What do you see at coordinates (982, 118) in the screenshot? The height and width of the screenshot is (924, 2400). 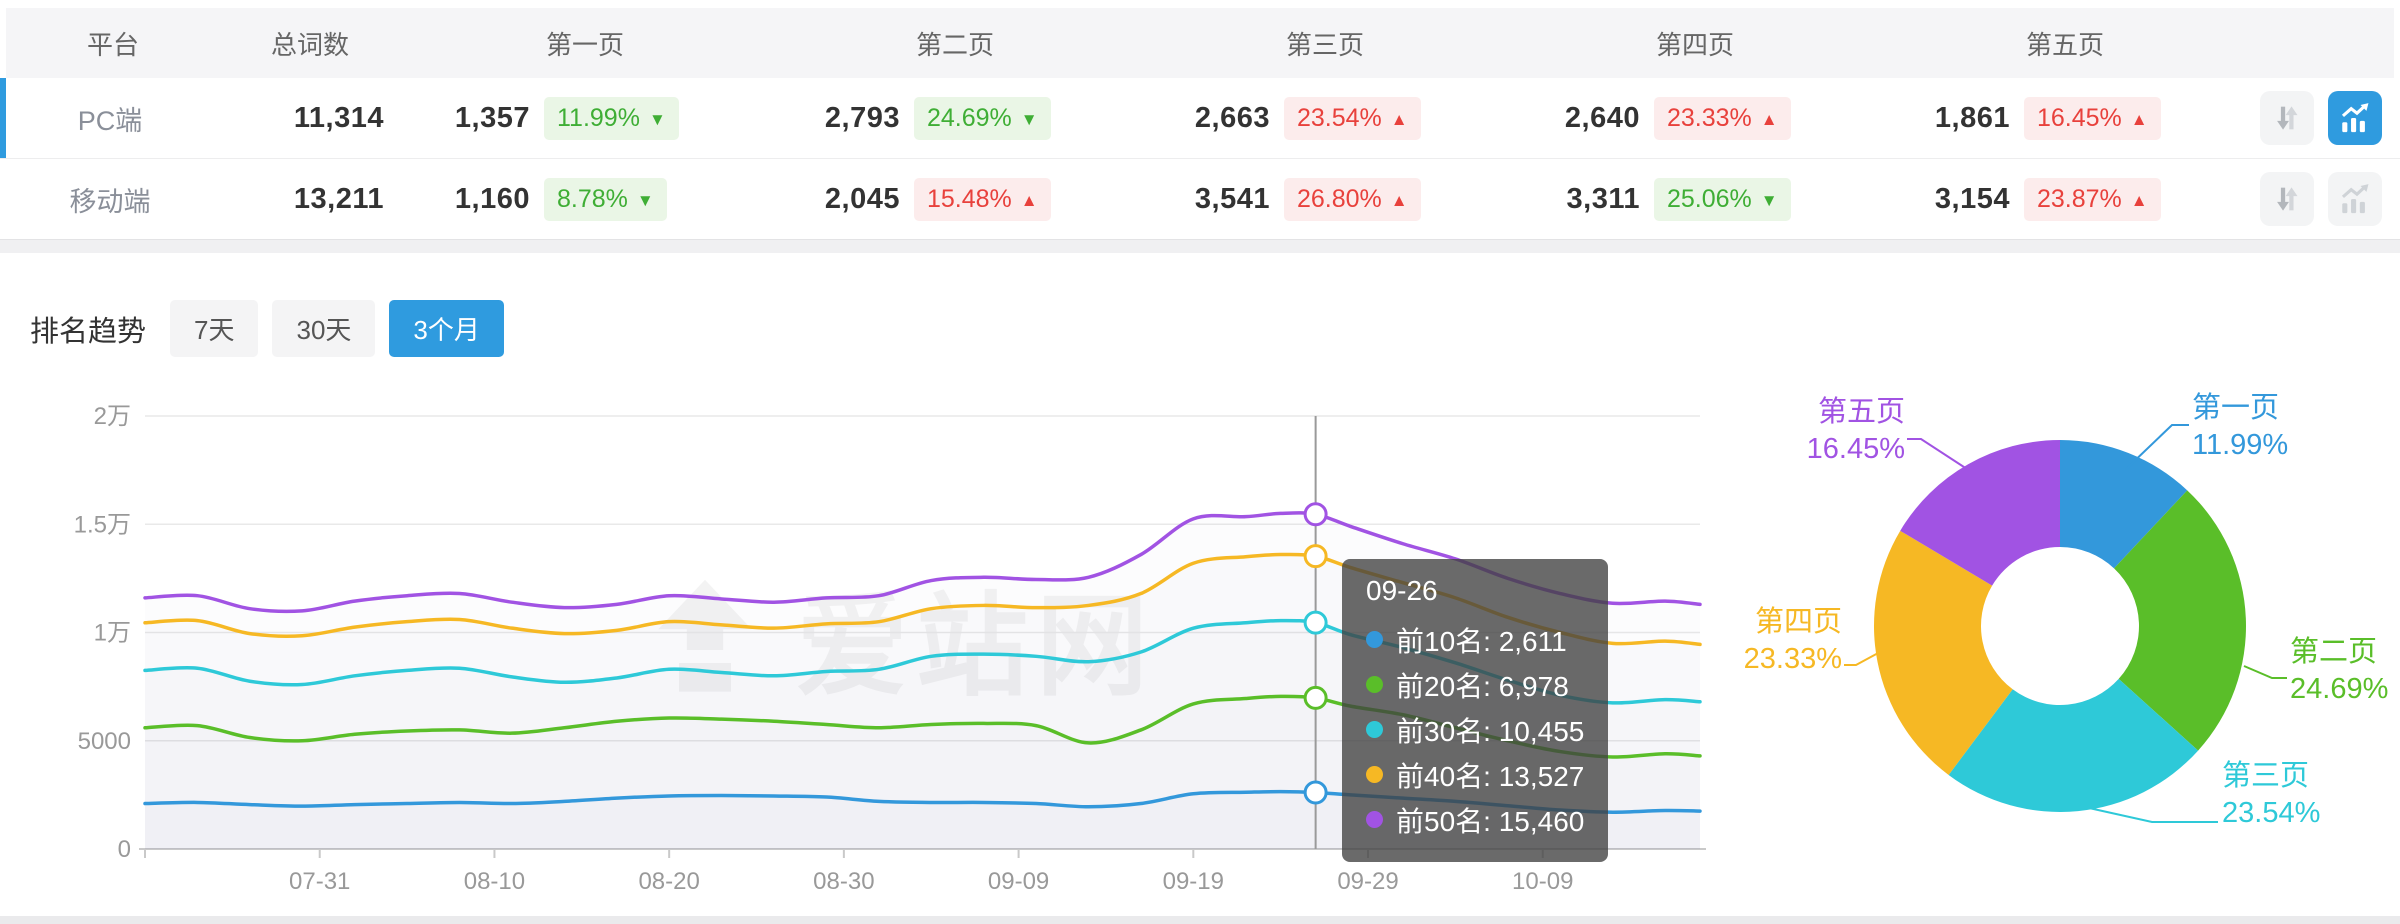 I see `page2-change-badge: 24.69% ▼` at bounding box center [982, 118].